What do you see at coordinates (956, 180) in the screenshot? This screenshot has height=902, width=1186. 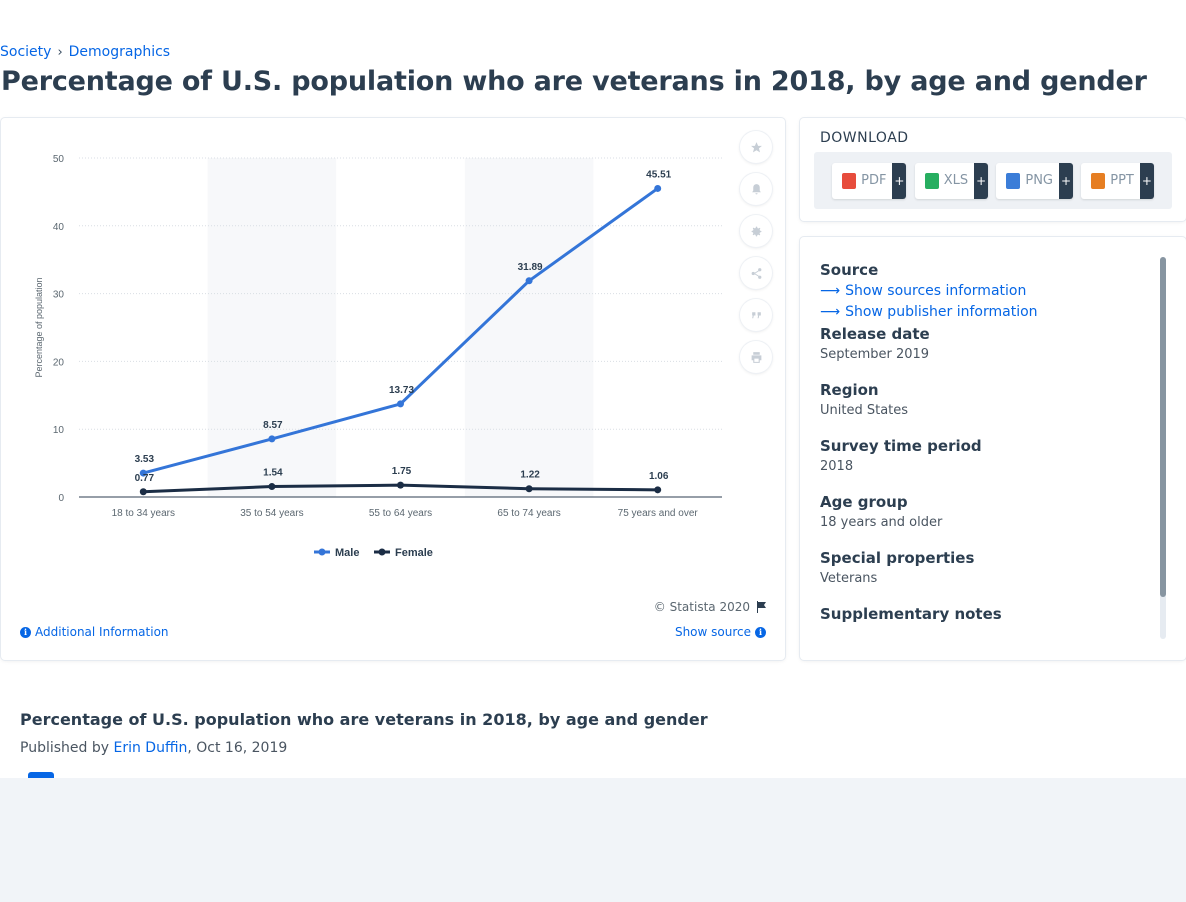 I see `download-xls-label: XLS` at bounding box center [956, 180].